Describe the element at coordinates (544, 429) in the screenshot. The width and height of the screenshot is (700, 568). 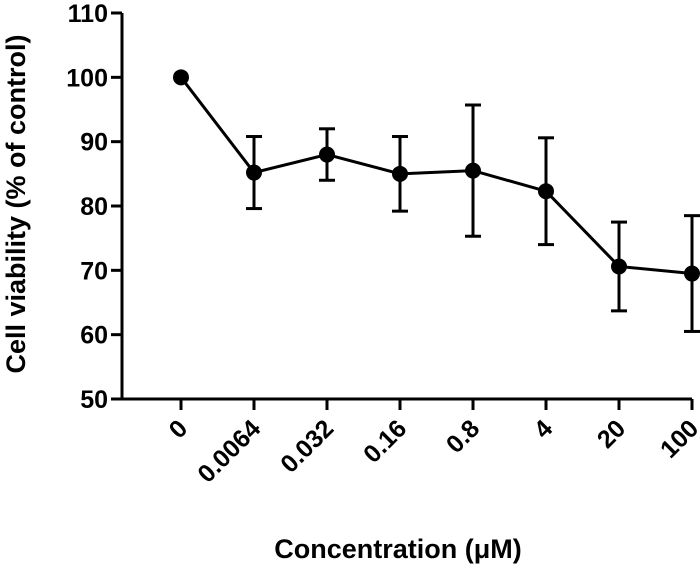
I see `x-tick-label: 4` at that location.